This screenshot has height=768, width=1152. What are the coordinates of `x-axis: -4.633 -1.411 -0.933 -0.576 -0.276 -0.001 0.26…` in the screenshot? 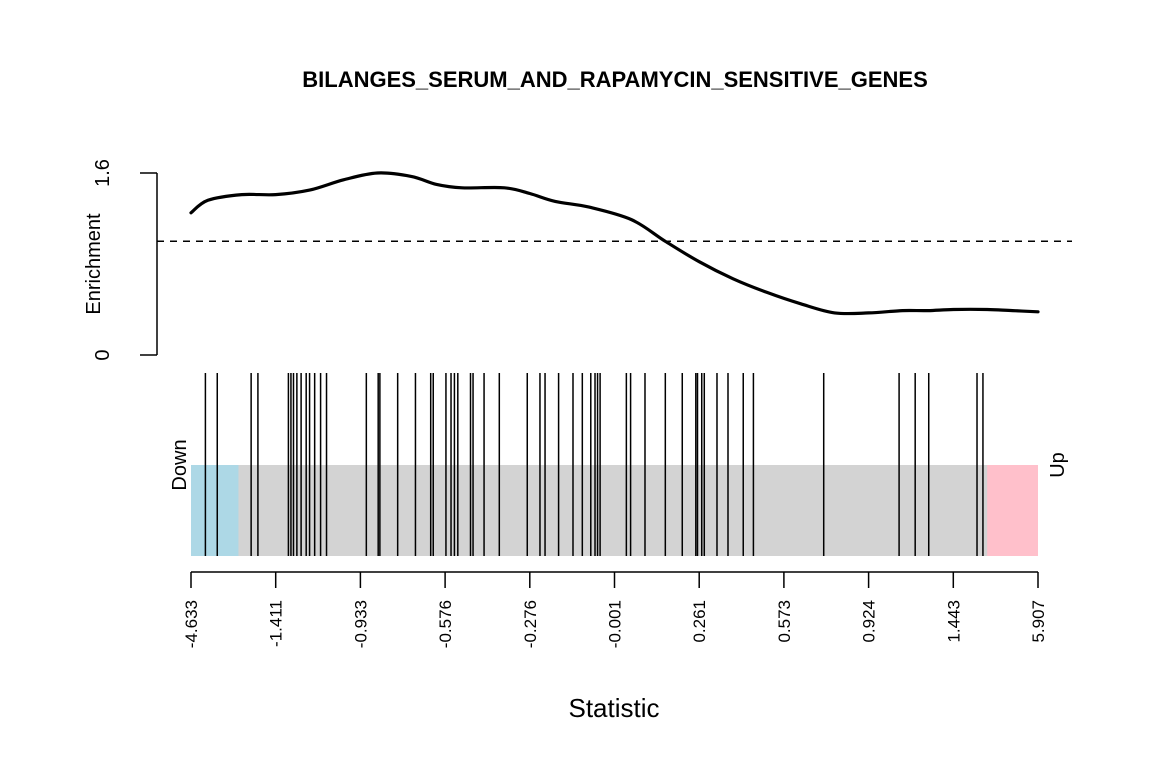 It's located at (615, 647).